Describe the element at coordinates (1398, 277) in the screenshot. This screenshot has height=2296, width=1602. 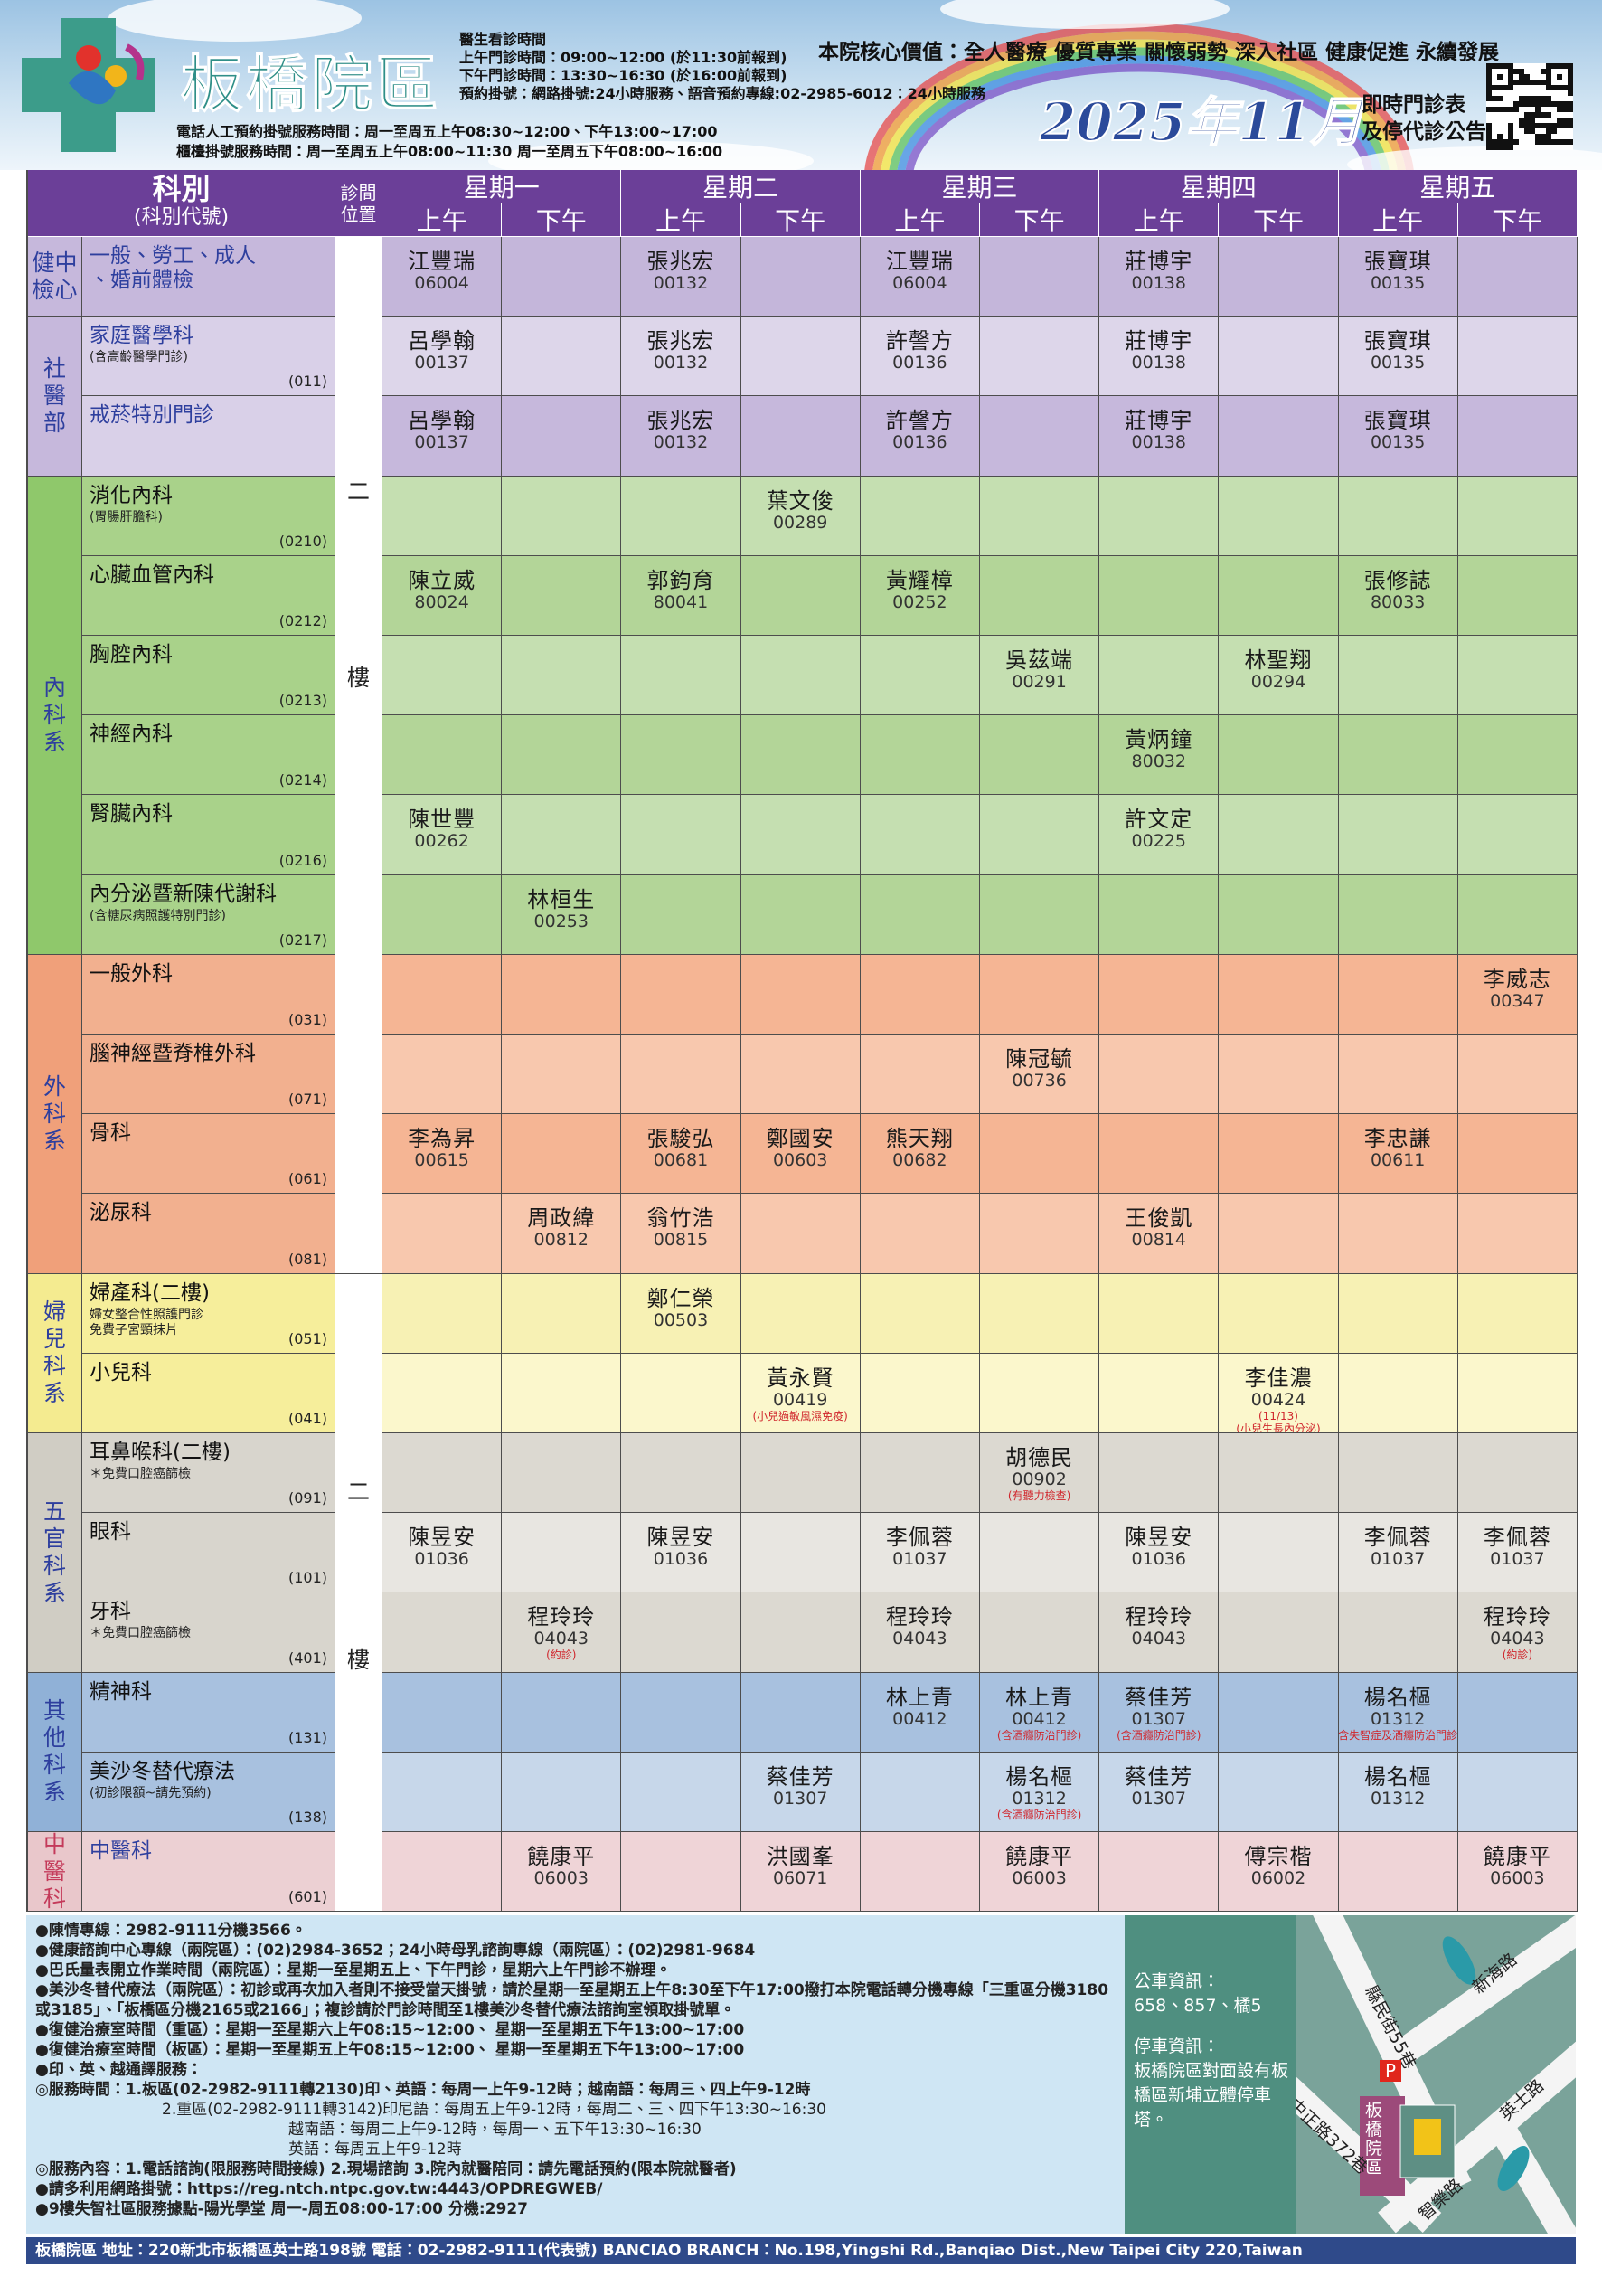
I see `schedule-cell: 張寶琪 00135` at that location.